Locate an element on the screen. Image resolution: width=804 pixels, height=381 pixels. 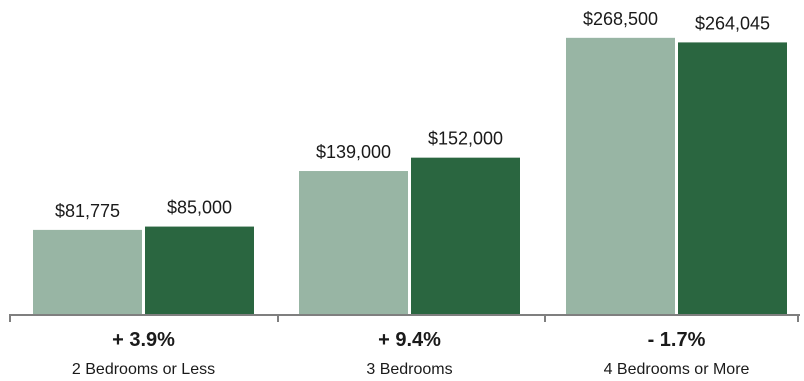
change-label-2: + 9.4% is located at coordinates (409, 340).